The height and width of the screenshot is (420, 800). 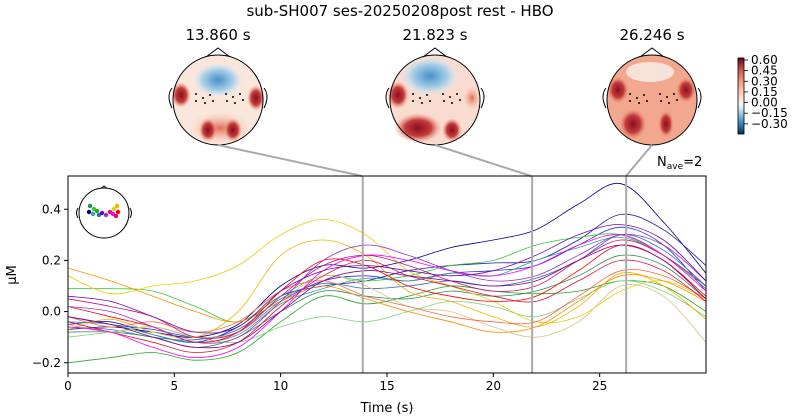 What do you see at coordinates (51, 312) in the screenshot?
I see `y-tick-label: 0.0` at bounding box center [51, 312].